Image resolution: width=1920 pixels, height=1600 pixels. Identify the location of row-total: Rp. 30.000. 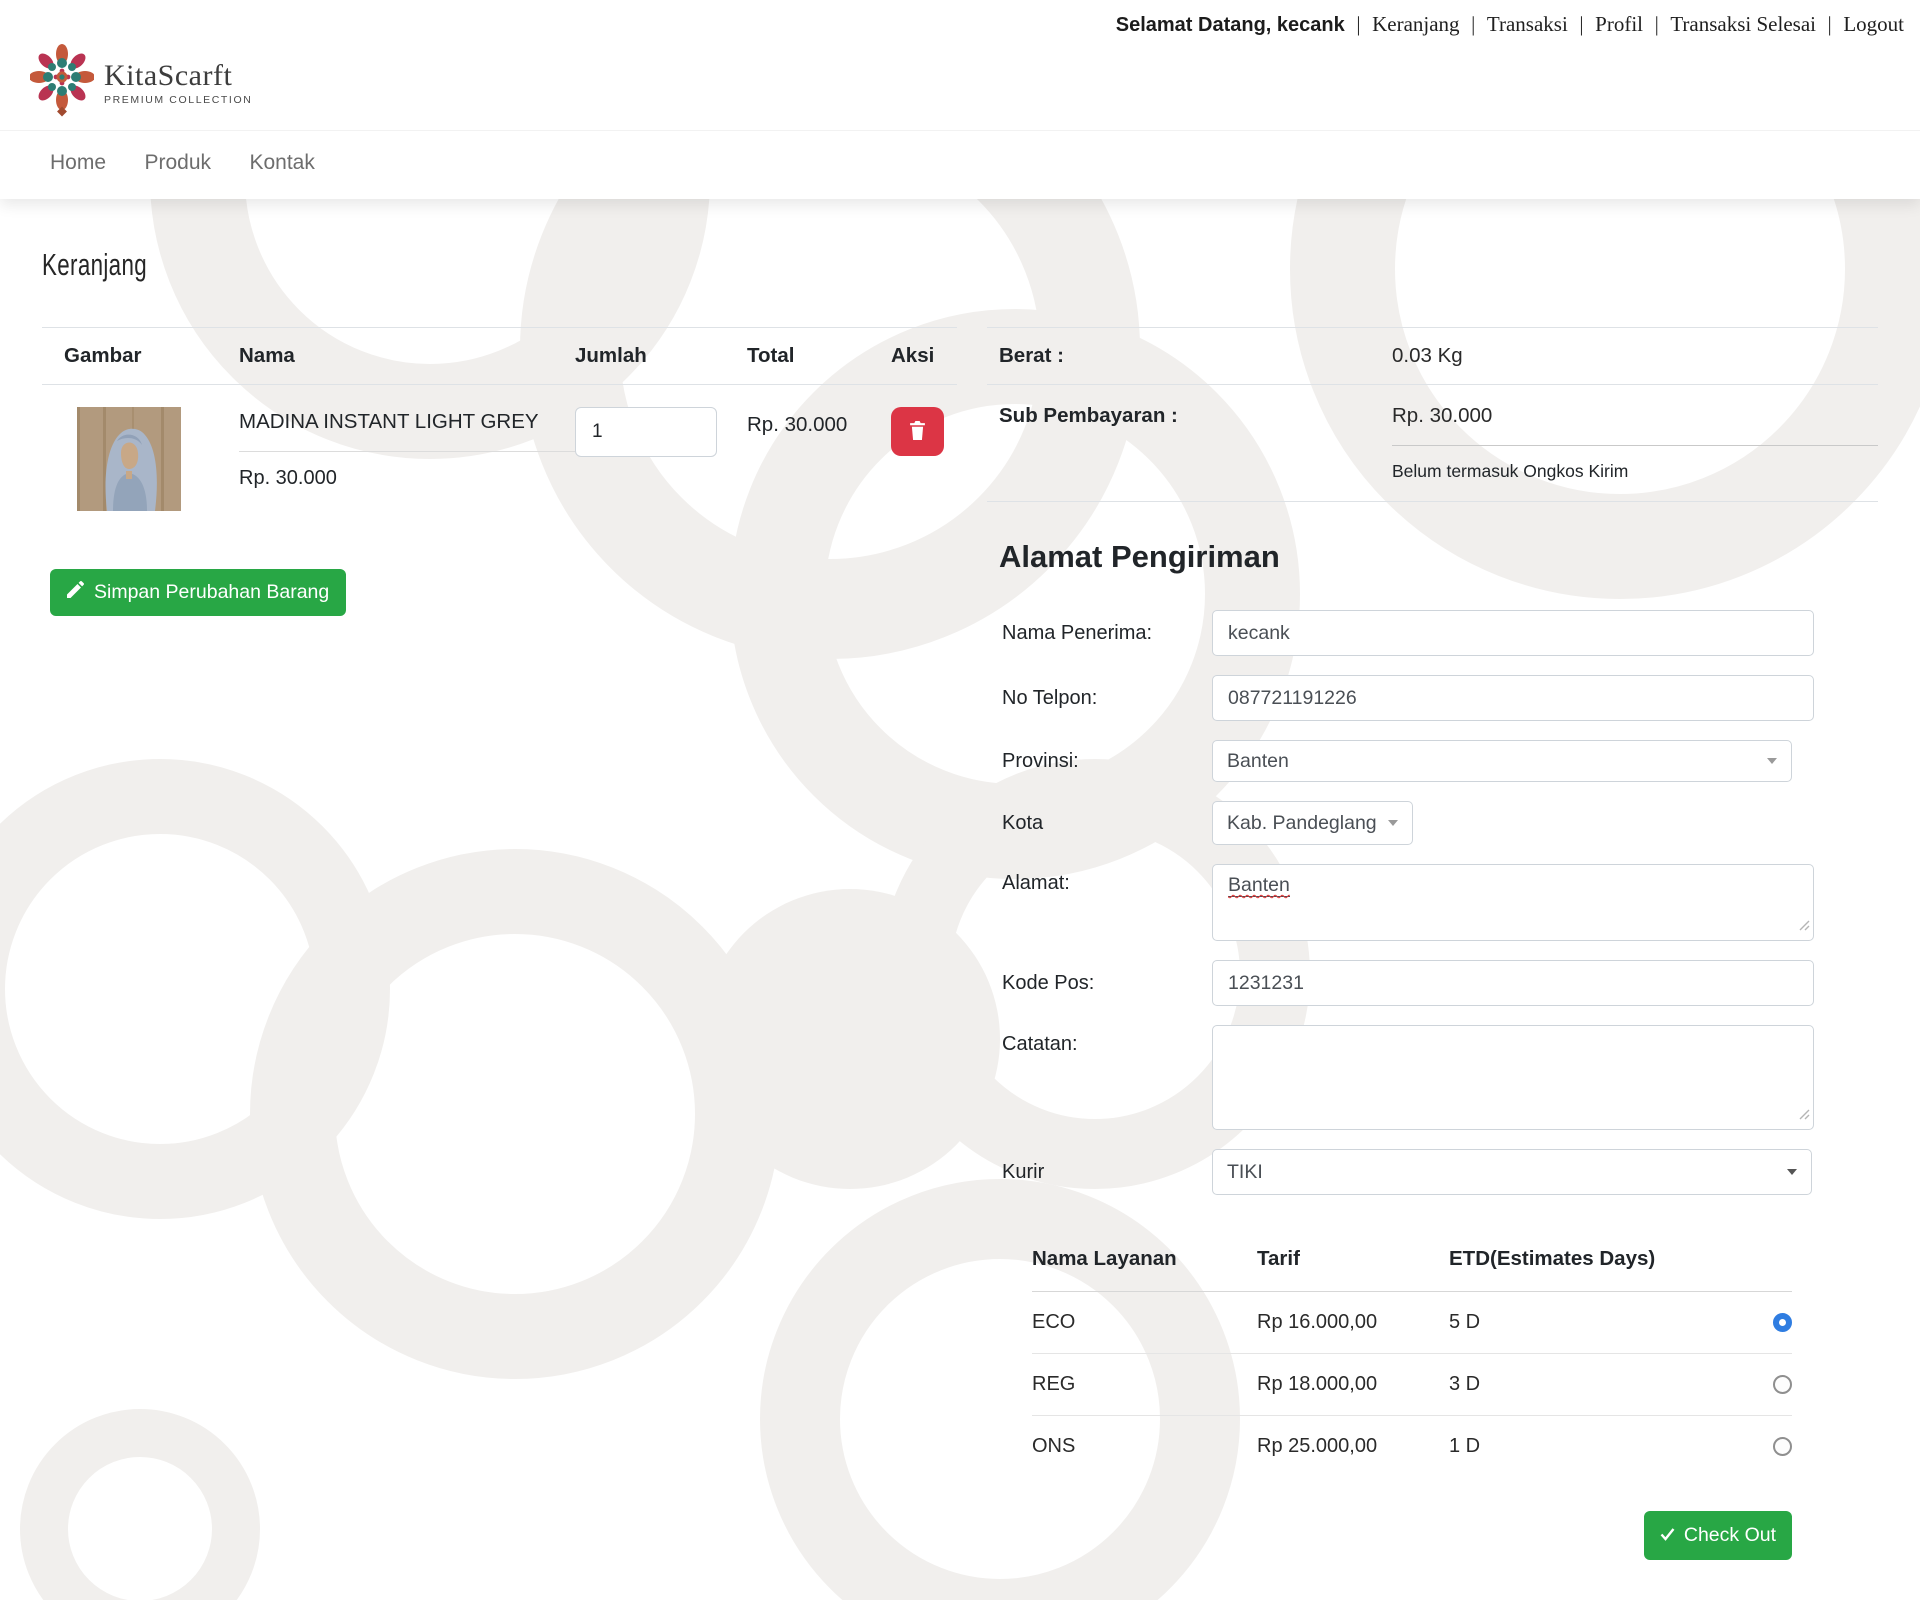
(797, 424).